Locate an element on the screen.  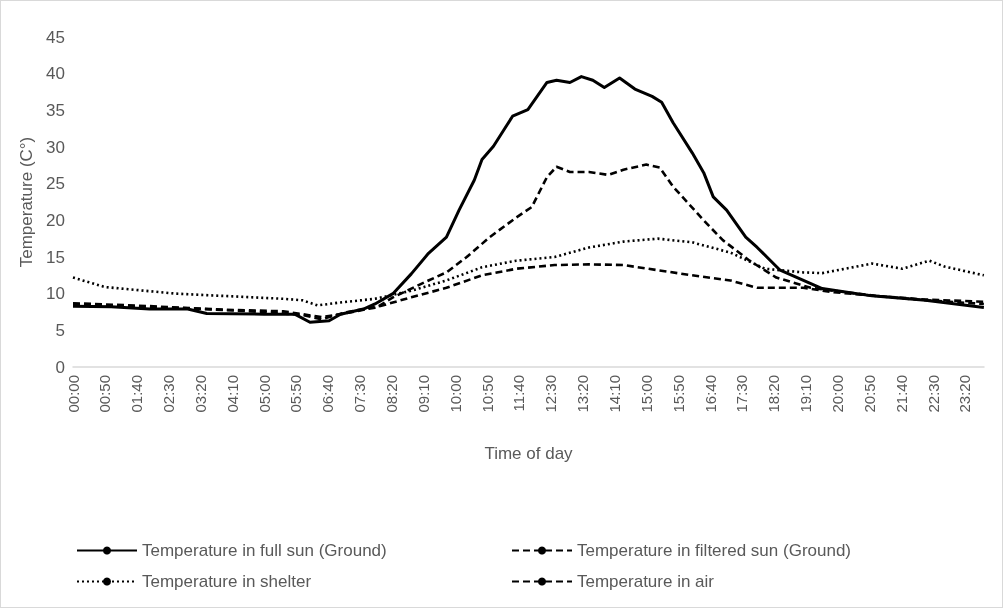
x-tick-label: 19:10 is located at coordinates (806, 394).